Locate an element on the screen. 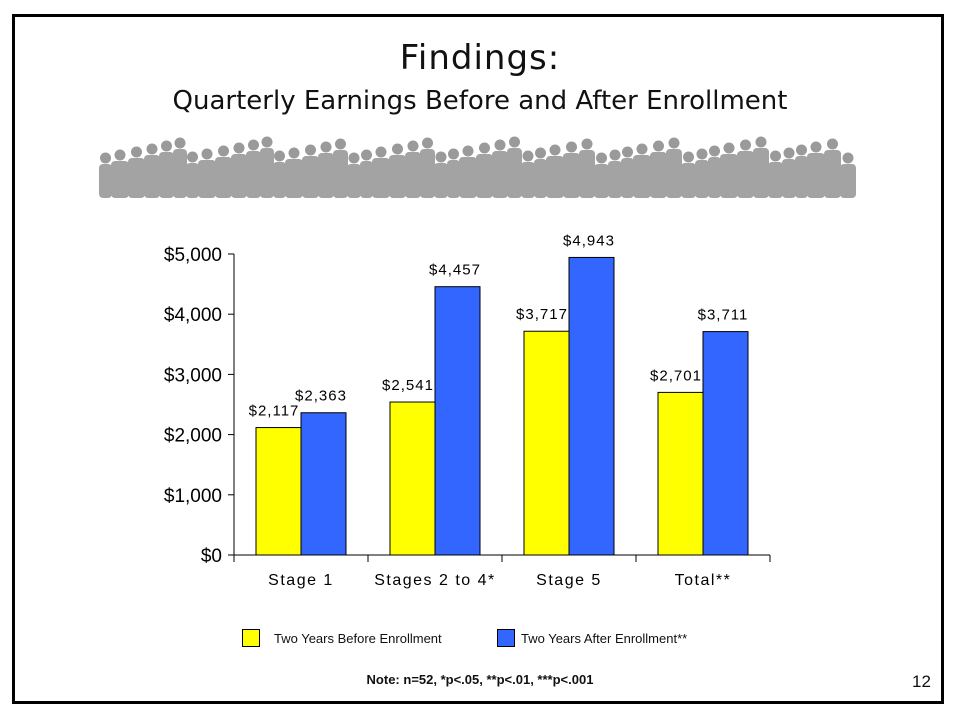  page-number: 12 is located at coordinates (921, 681).